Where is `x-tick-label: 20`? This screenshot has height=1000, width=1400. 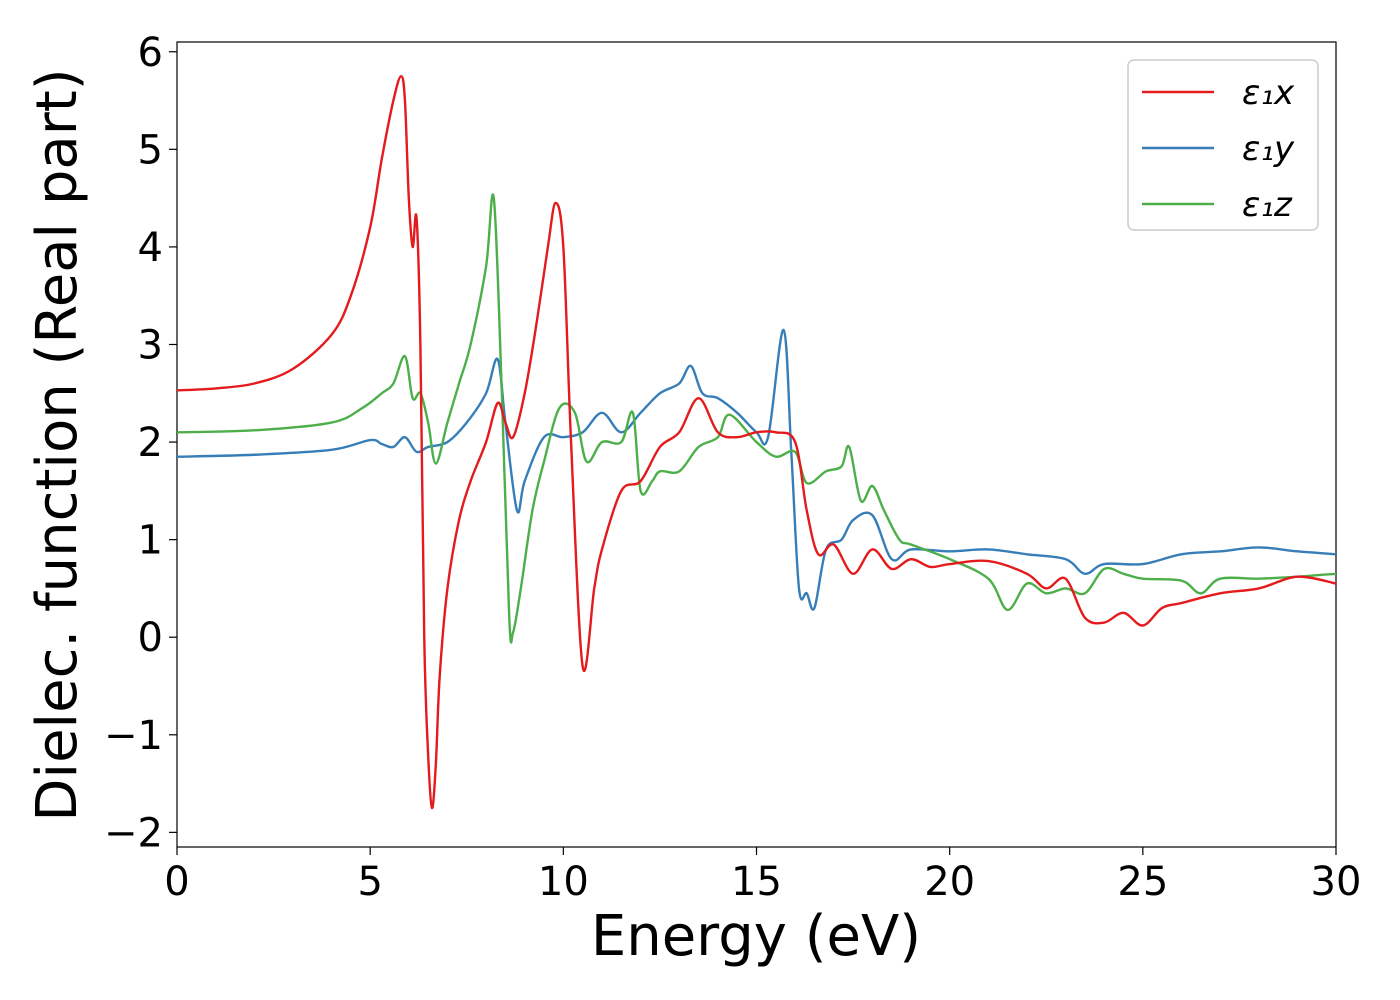 x-tick-label: 20 is located at coordinates (949, 882).